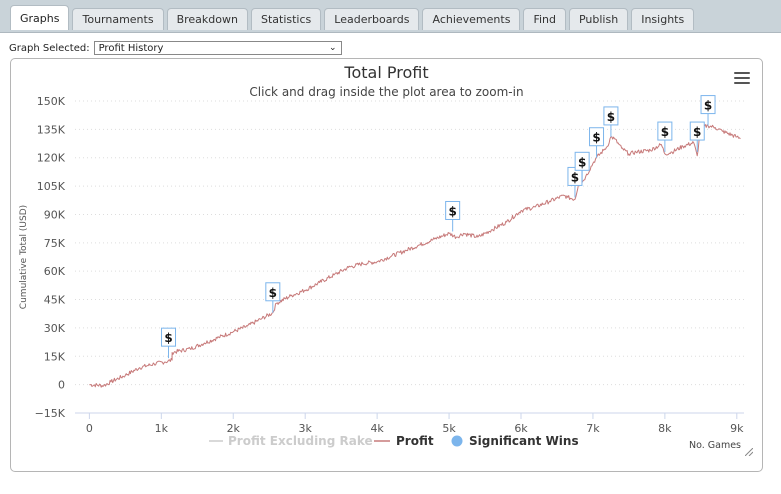 This screenshot has height=494, width=781. Describe the element at coordinates (61, 385) in the screenshot. I see `y-tick-label: 0` at that location.